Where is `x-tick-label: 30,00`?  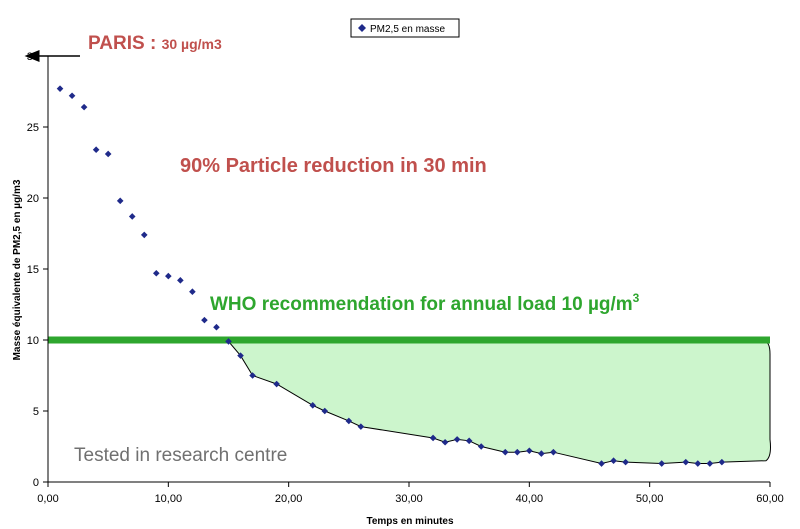
x-tick-label: 30,00 is located at coordinates (409, 499).